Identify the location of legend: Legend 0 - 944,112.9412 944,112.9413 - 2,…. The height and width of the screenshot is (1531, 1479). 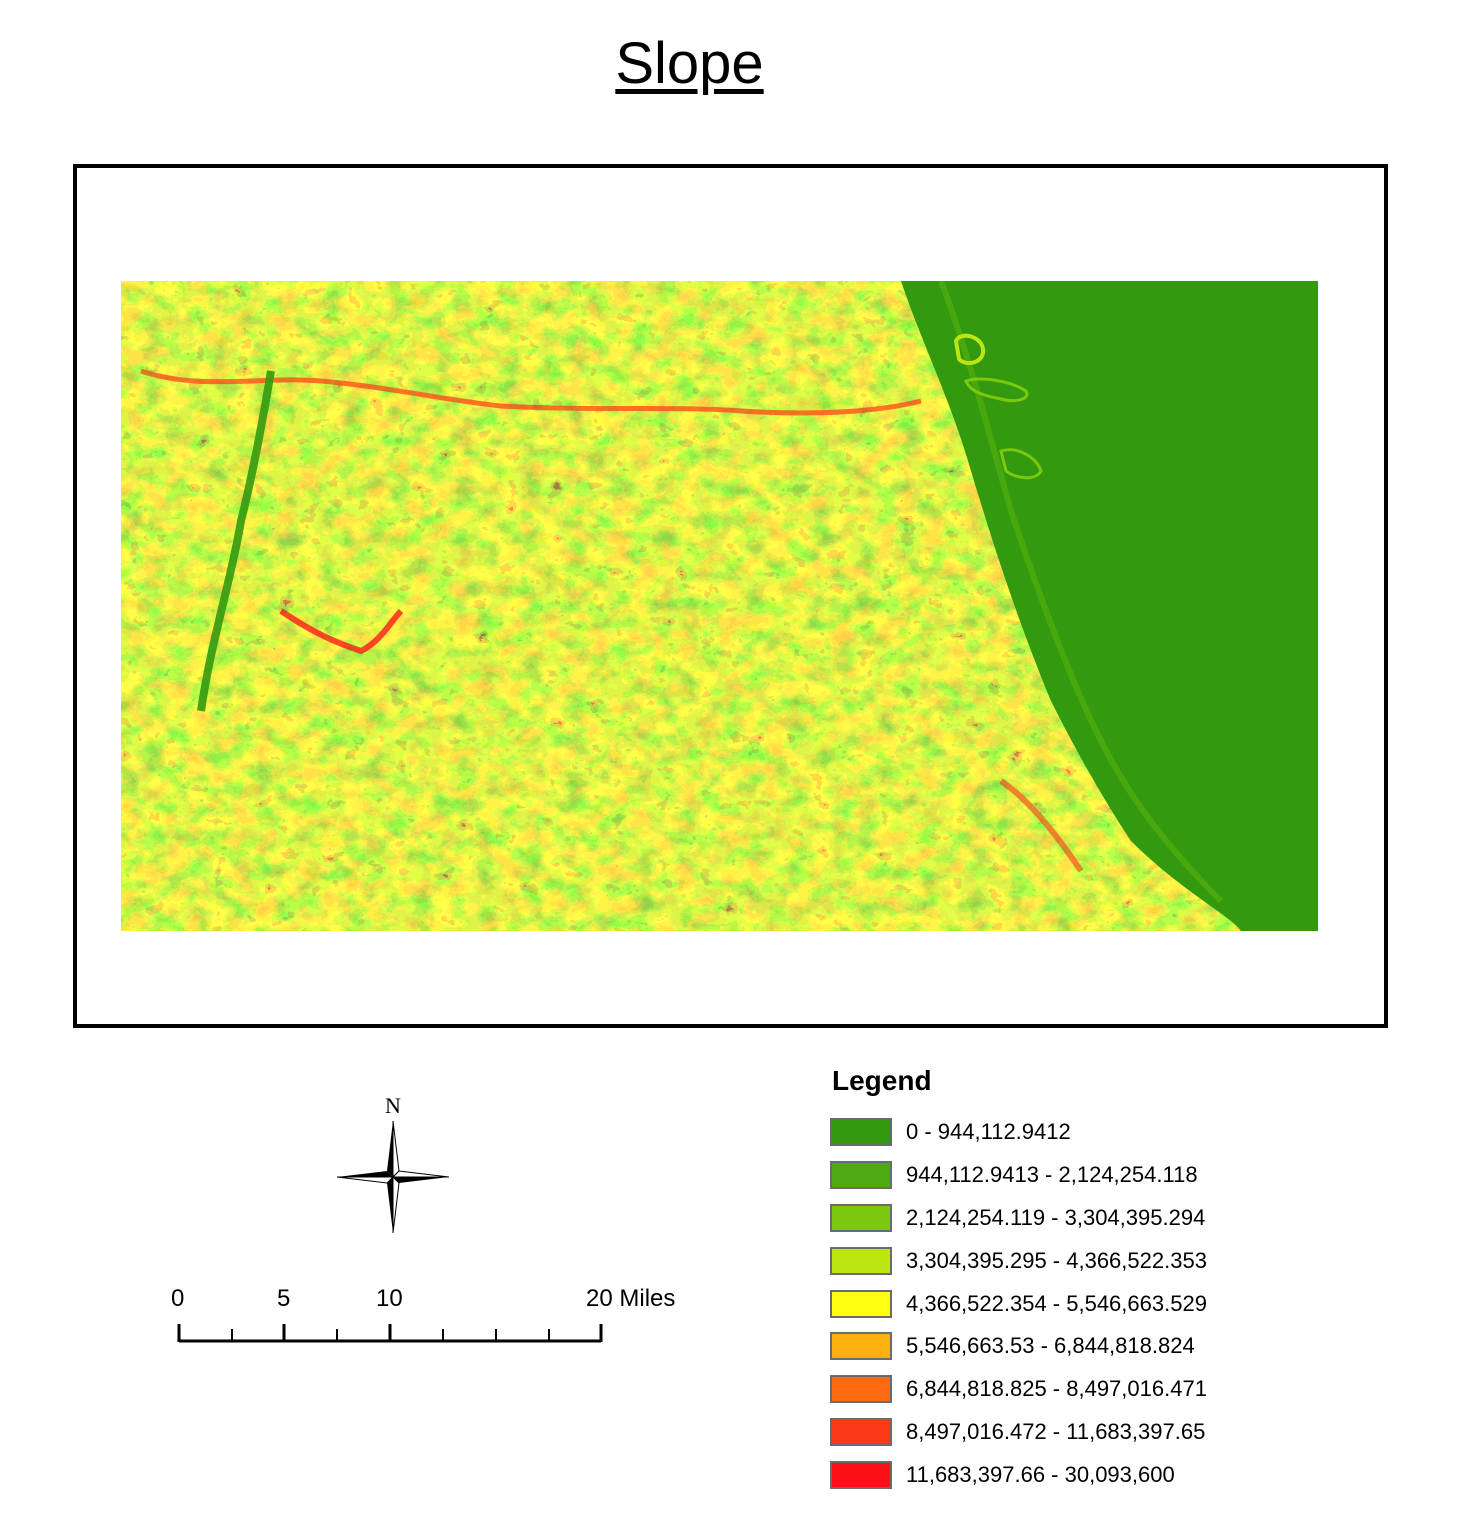
(1130, 1280).